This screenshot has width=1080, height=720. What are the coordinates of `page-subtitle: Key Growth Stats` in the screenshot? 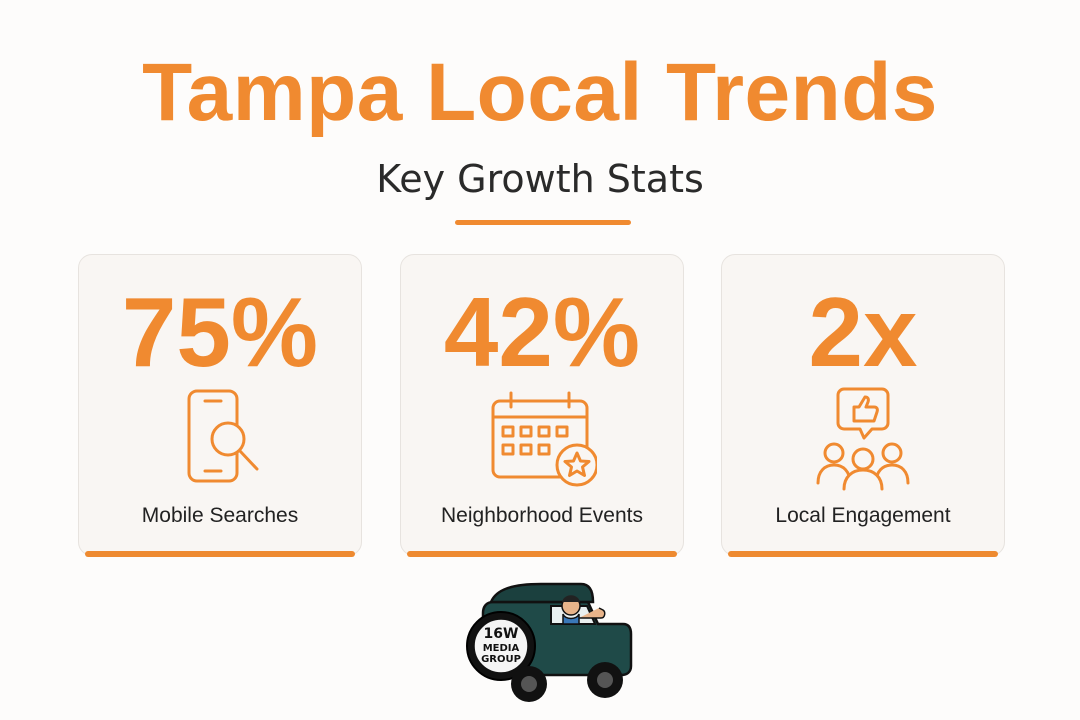 It's located at (540, 179).